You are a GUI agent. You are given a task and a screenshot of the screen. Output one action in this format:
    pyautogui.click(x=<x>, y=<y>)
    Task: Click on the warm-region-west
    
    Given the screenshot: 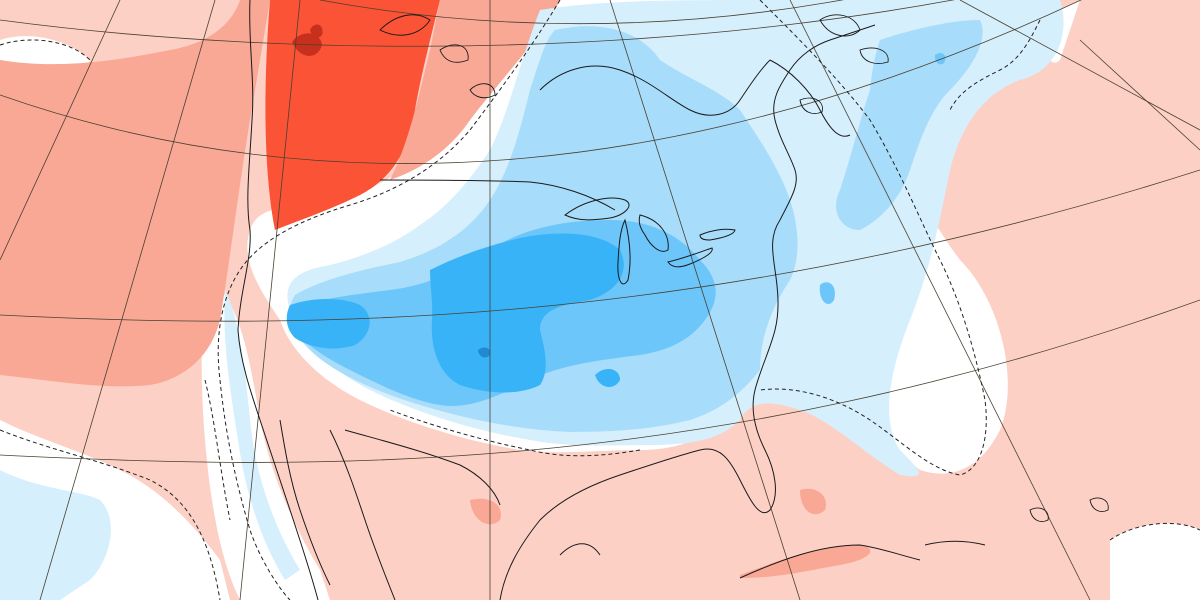 What is the action you would take?
    pyautogui.click(x=135, y=193)
    